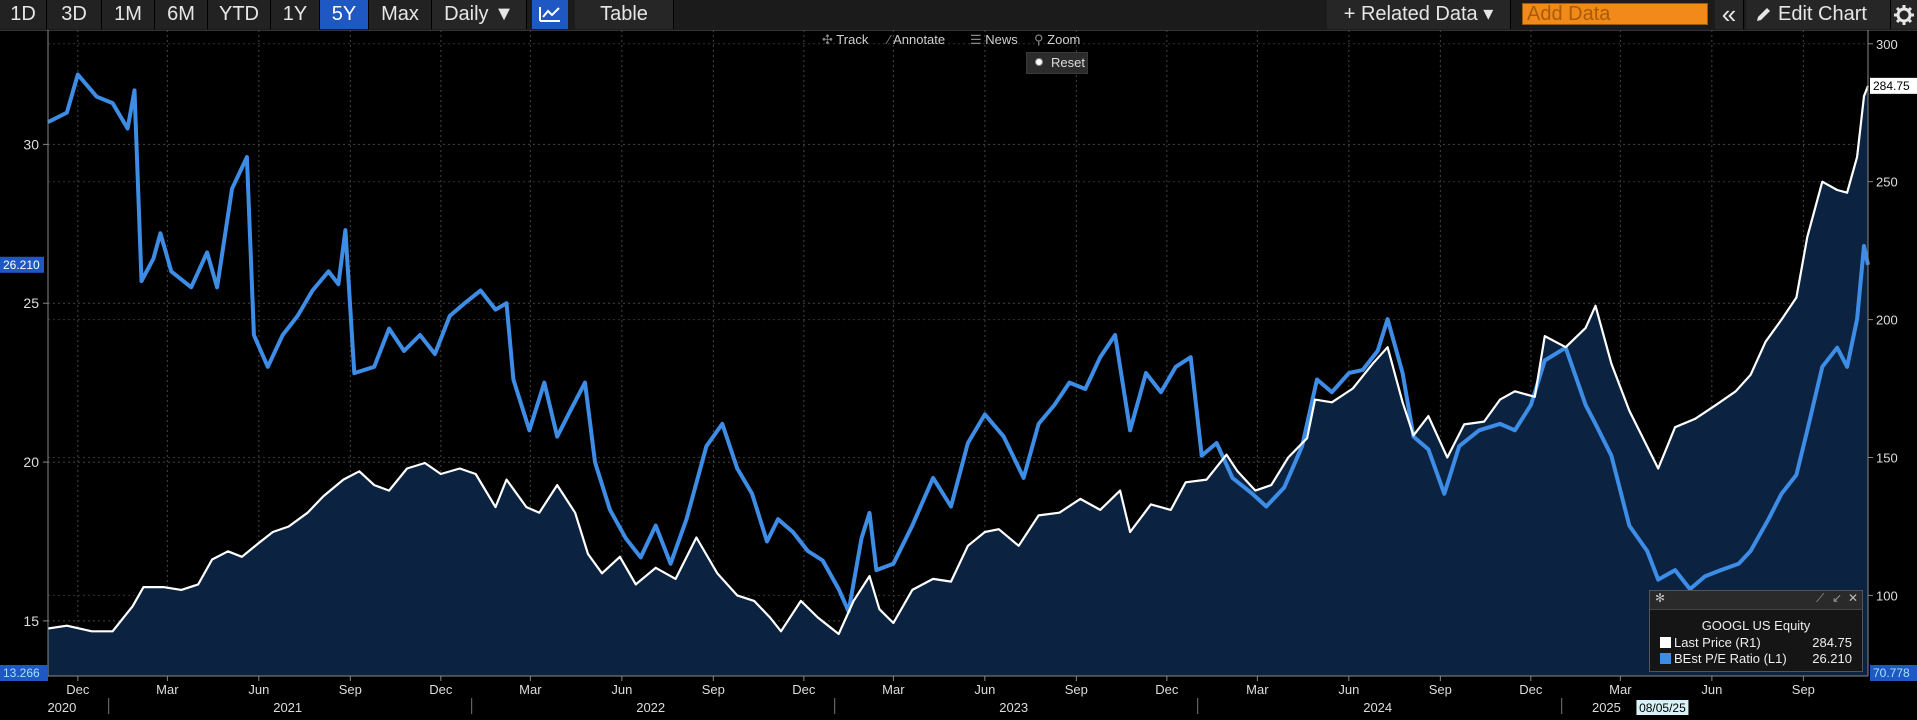 This screenshot has width=1917, height=720. What do you see at coordinates (889, 39) in the screenshot?
I see `pen-icon: ⁄` at bounding box center [889, 39].